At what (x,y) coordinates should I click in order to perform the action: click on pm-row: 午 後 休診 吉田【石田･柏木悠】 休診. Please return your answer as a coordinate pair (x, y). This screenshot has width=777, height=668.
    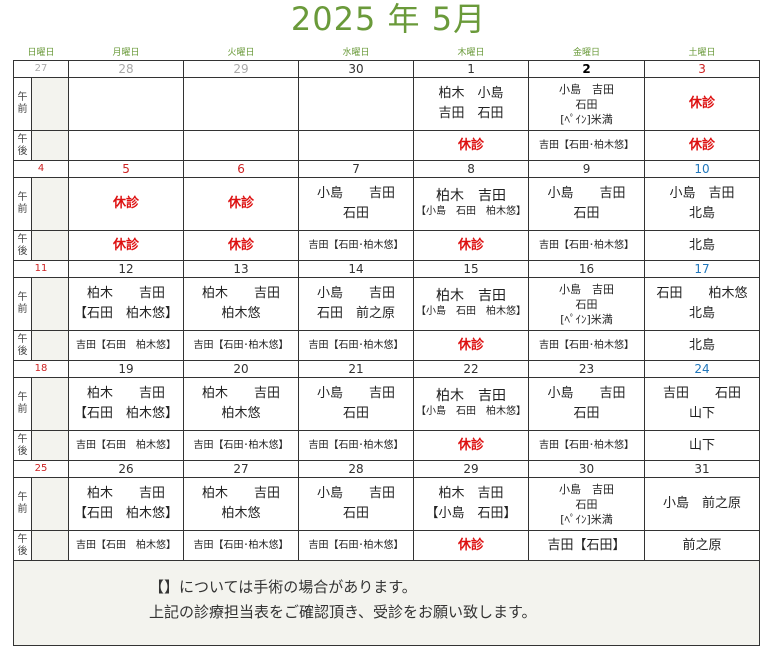
    Looking at the image, I should click on (387, 145).